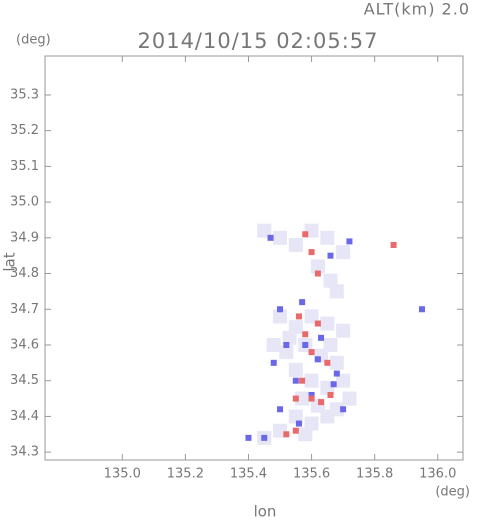 This screenshot has height=521, width=491. Describe the element at coordinates (24, 380) in the screenshot. I see `y-tick-label: 34.5` at that location.